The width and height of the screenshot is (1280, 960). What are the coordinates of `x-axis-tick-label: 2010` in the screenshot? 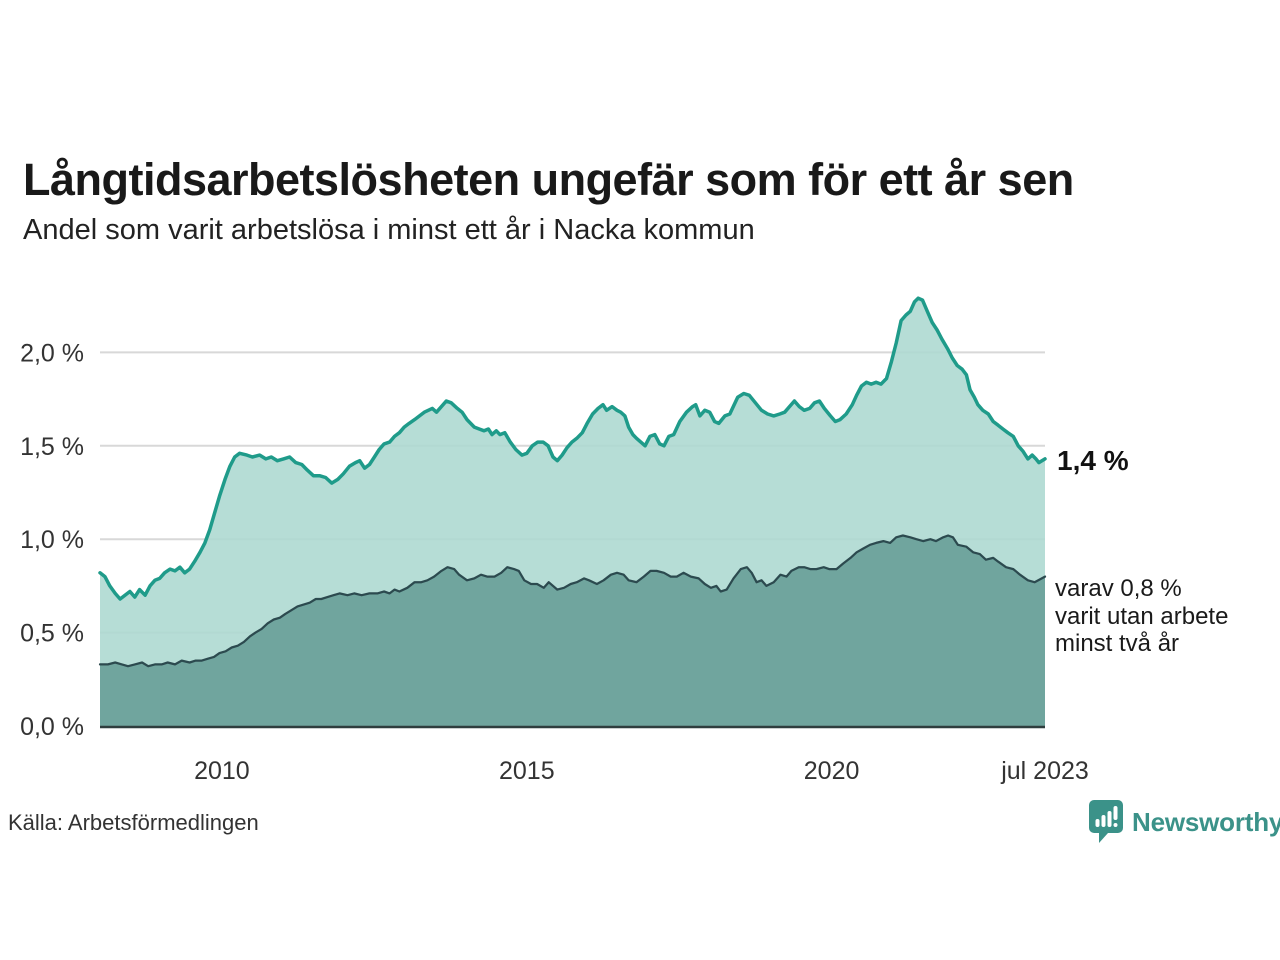 It's located at (222, 771).